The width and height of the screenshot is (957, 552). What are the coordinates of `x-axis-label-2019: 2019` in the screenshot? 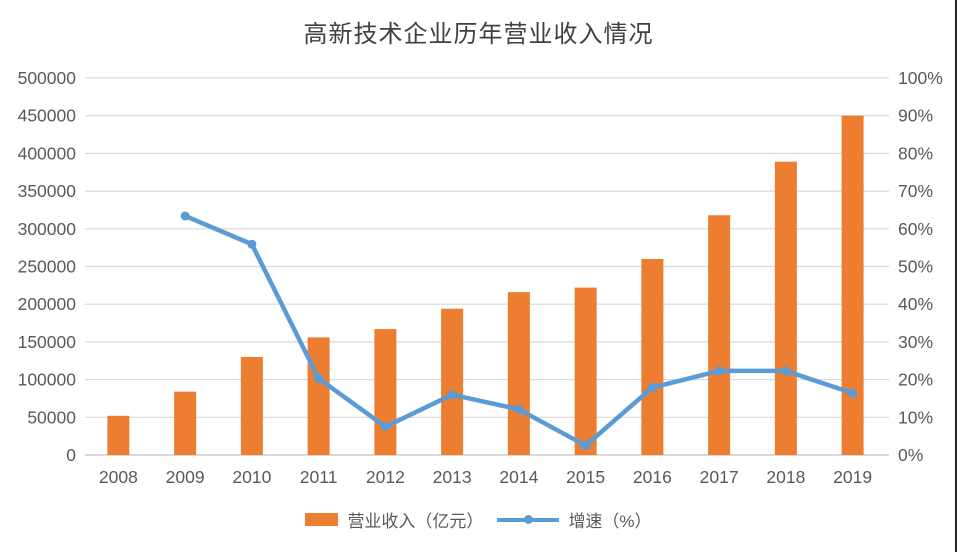 It's located at (852, 477).